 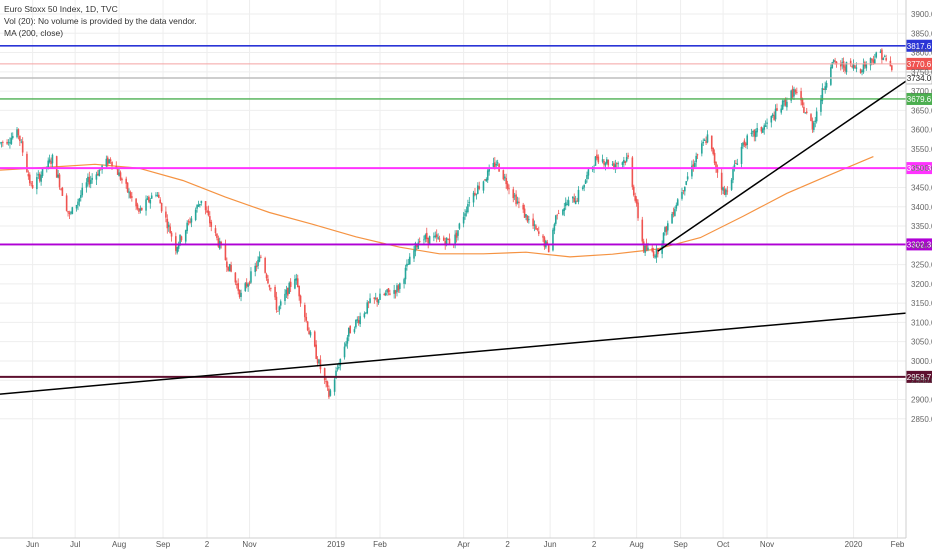 What do you see at coordinates (854, 544) in the screenshot?
I see `time-tick-label: 2020` at bounding box center [854, 544].